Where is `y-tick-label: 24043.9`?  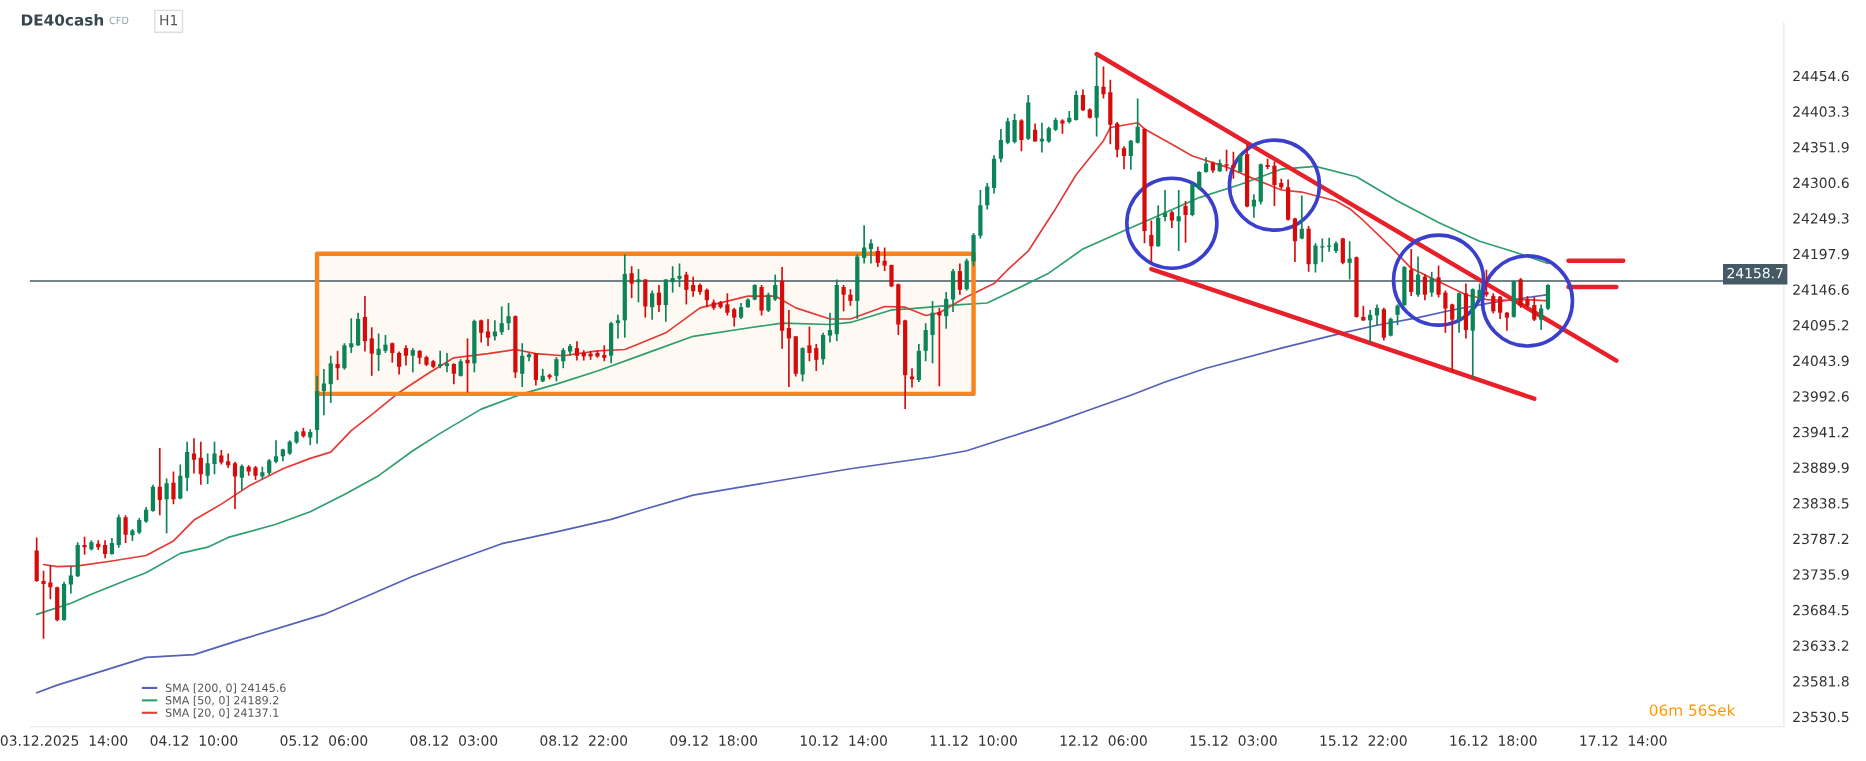
y-tick-label: 24043.9 is located at coordinates (1821, 361).